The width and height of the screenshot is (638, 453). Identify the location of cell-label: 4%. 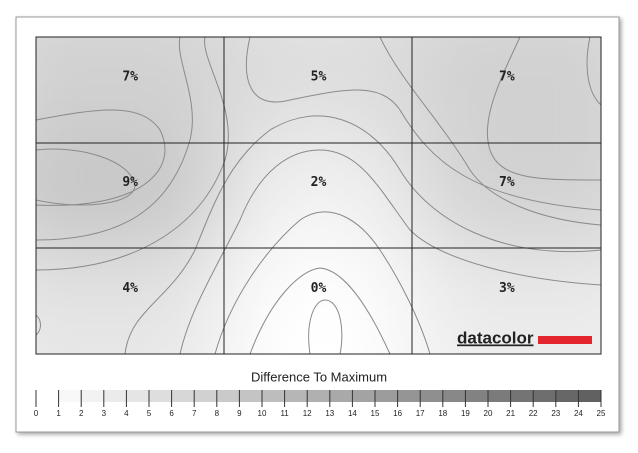
(130, 288).